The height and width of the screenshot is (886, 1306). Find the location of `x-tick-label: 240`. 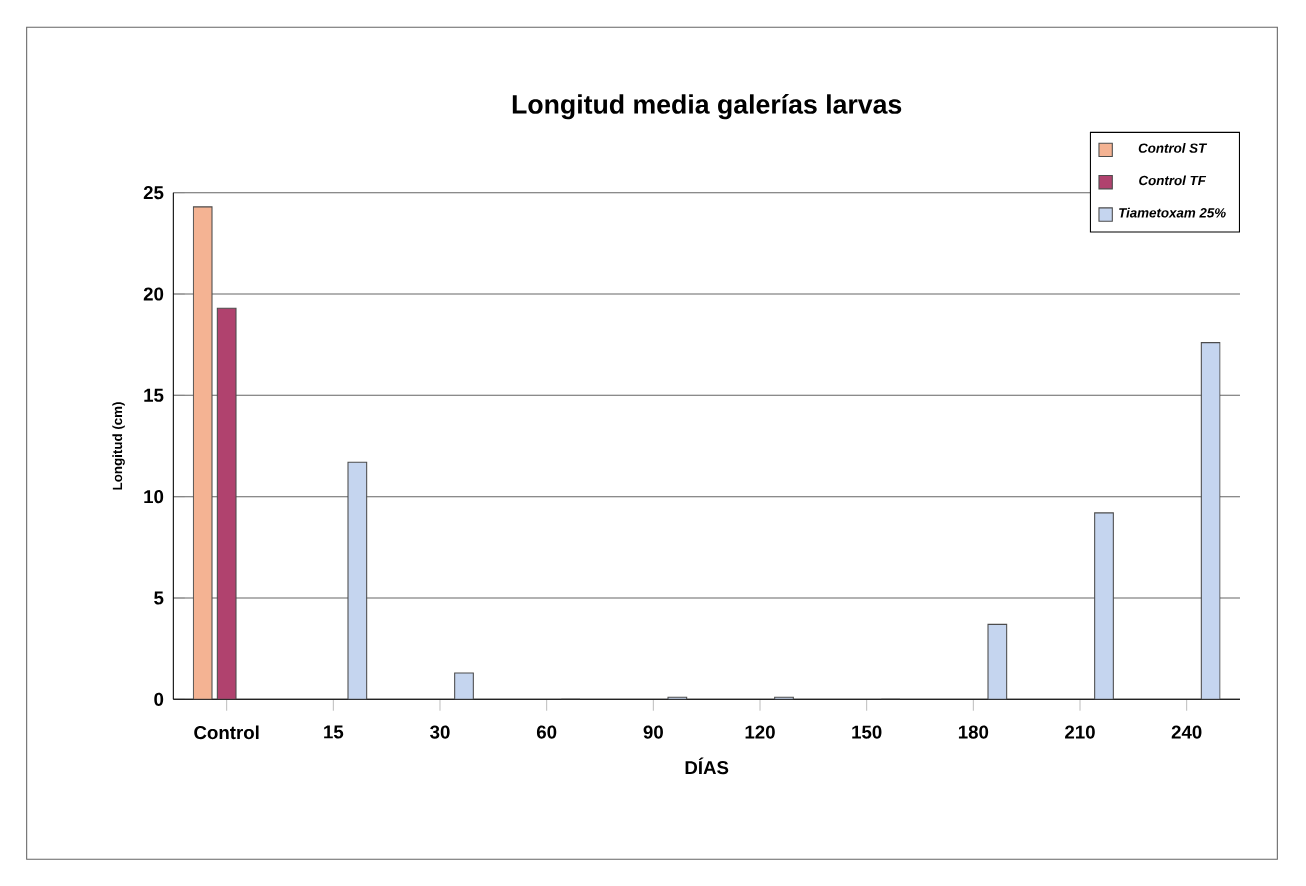

x-tick-label: 240 is located at coordinates (1186, 732).